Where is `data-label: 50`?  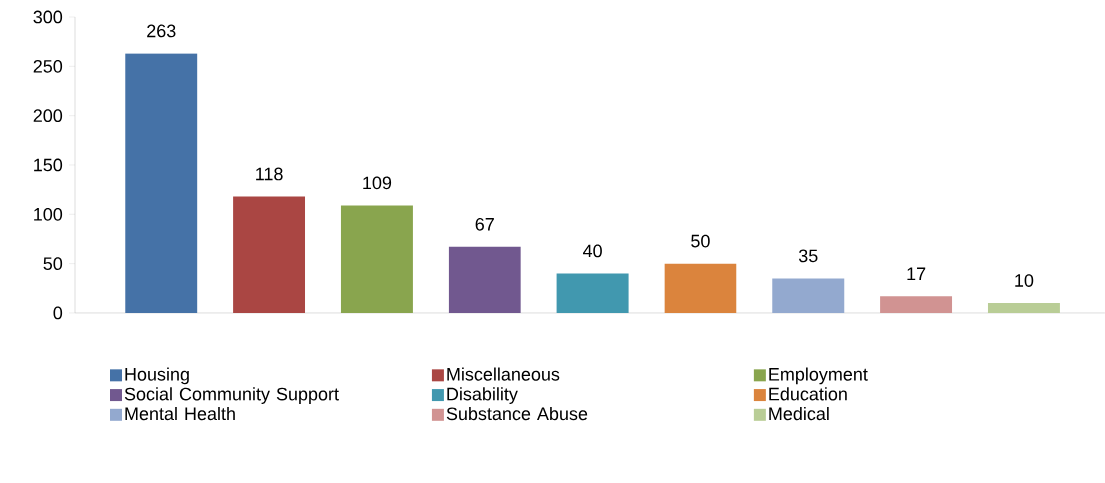
data-label: 50 is located at coordinates (700, 241).